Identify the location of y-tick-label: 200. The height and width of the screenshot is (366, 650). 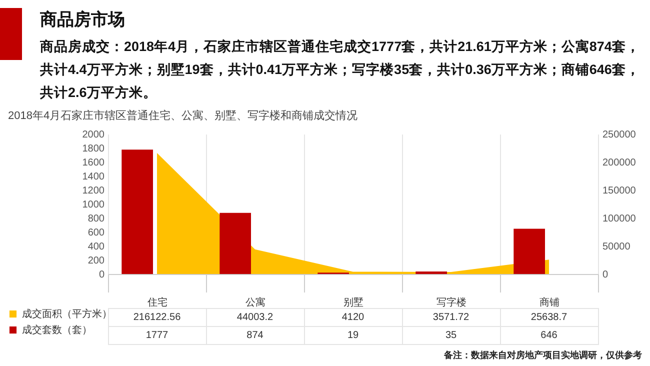
(96, 261).